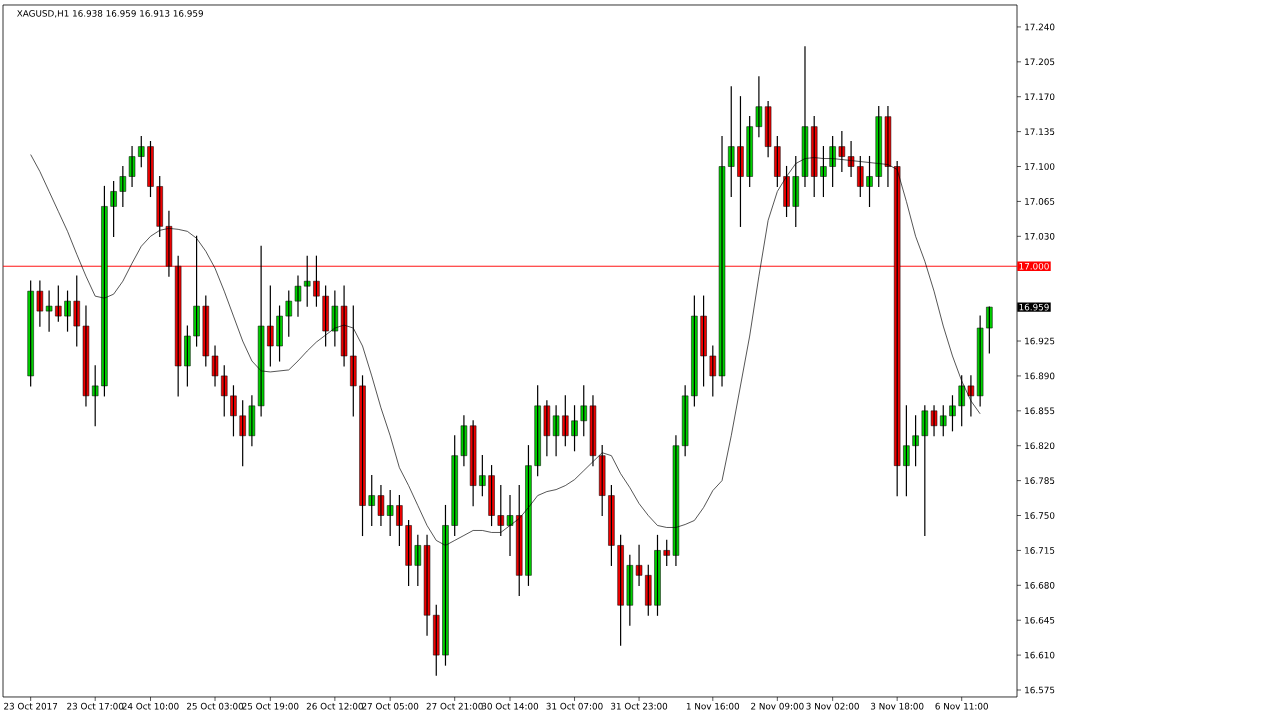 Image resolution: width=1286 pixels, height=720 pixels. Describe the element at coordinates (110, 14) in the screenshot. I see `text: XAGUSD,H1 16.938 16.959 16.913 16.959` at that location.